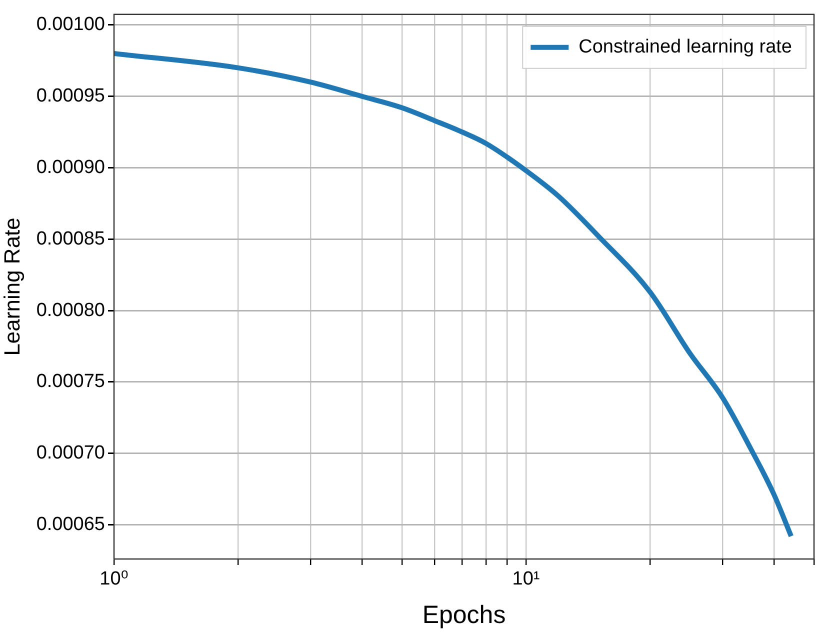 The image size is (817, 635). I want to click on x-tick-label: 10⁰, so click(114, 579).